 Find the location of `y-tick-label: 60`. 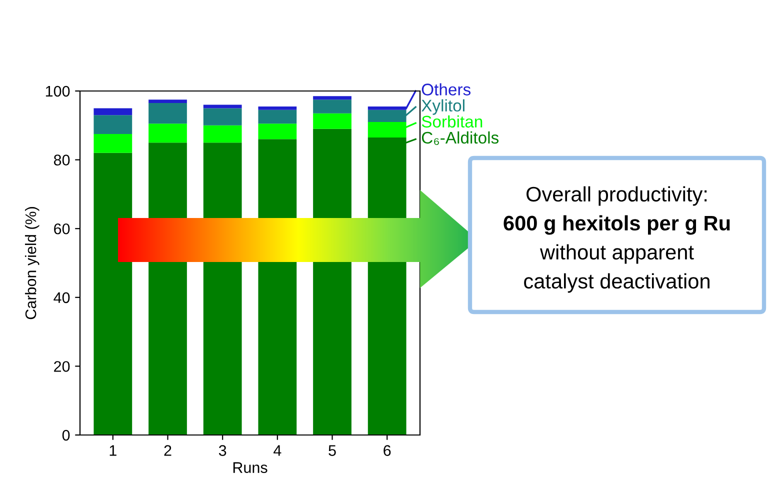

y-tick-label: 60 is located at coordinates (62, 228).